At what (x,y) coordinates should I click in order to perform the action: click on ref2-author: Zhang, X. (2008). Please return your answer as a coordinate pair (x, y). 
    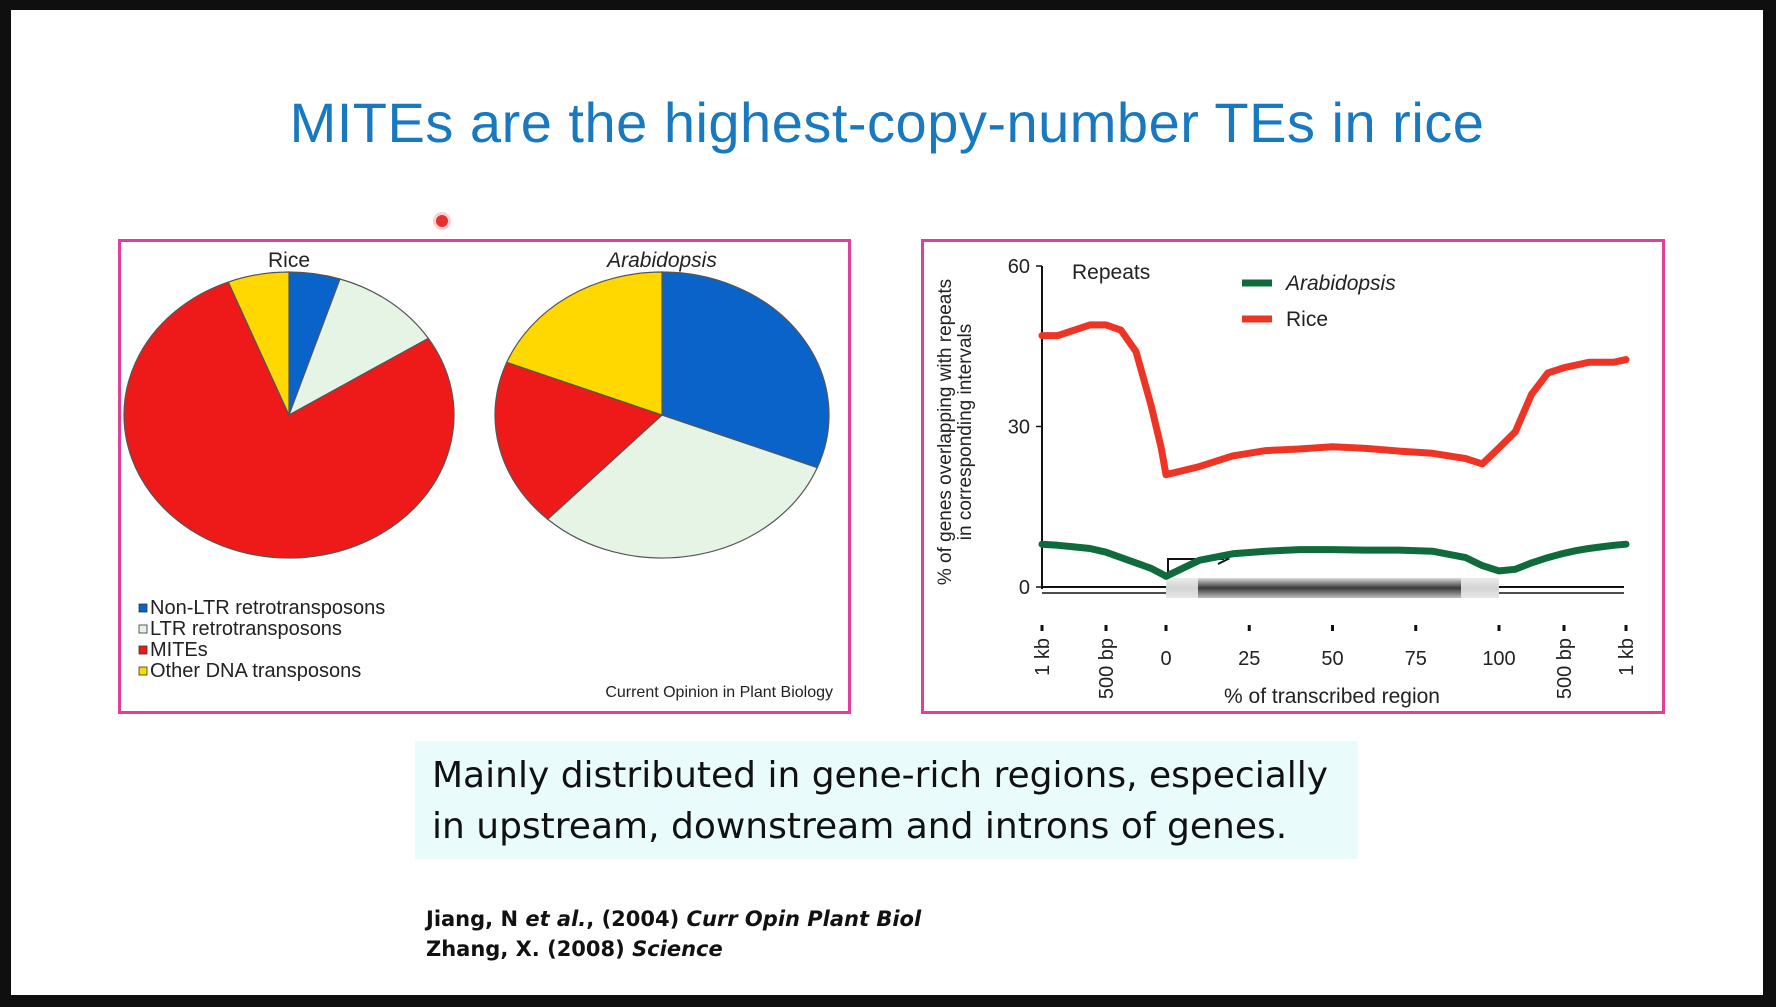
    Looking at the image, I should click on (529, 949).